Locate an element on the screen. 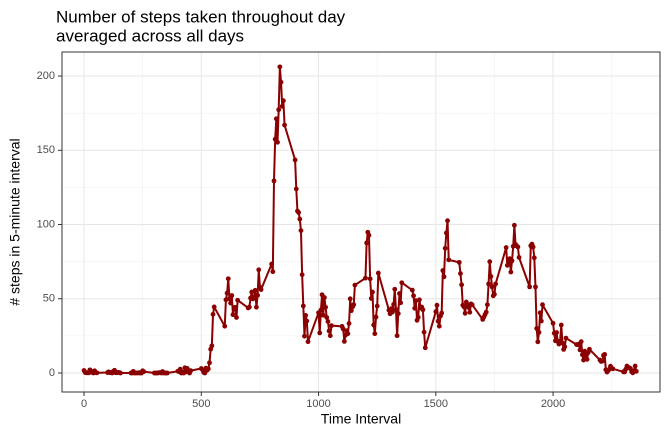 This screenshot has width=672, height=437. y-tick-label: 100 is located at coordinates (46, 224).